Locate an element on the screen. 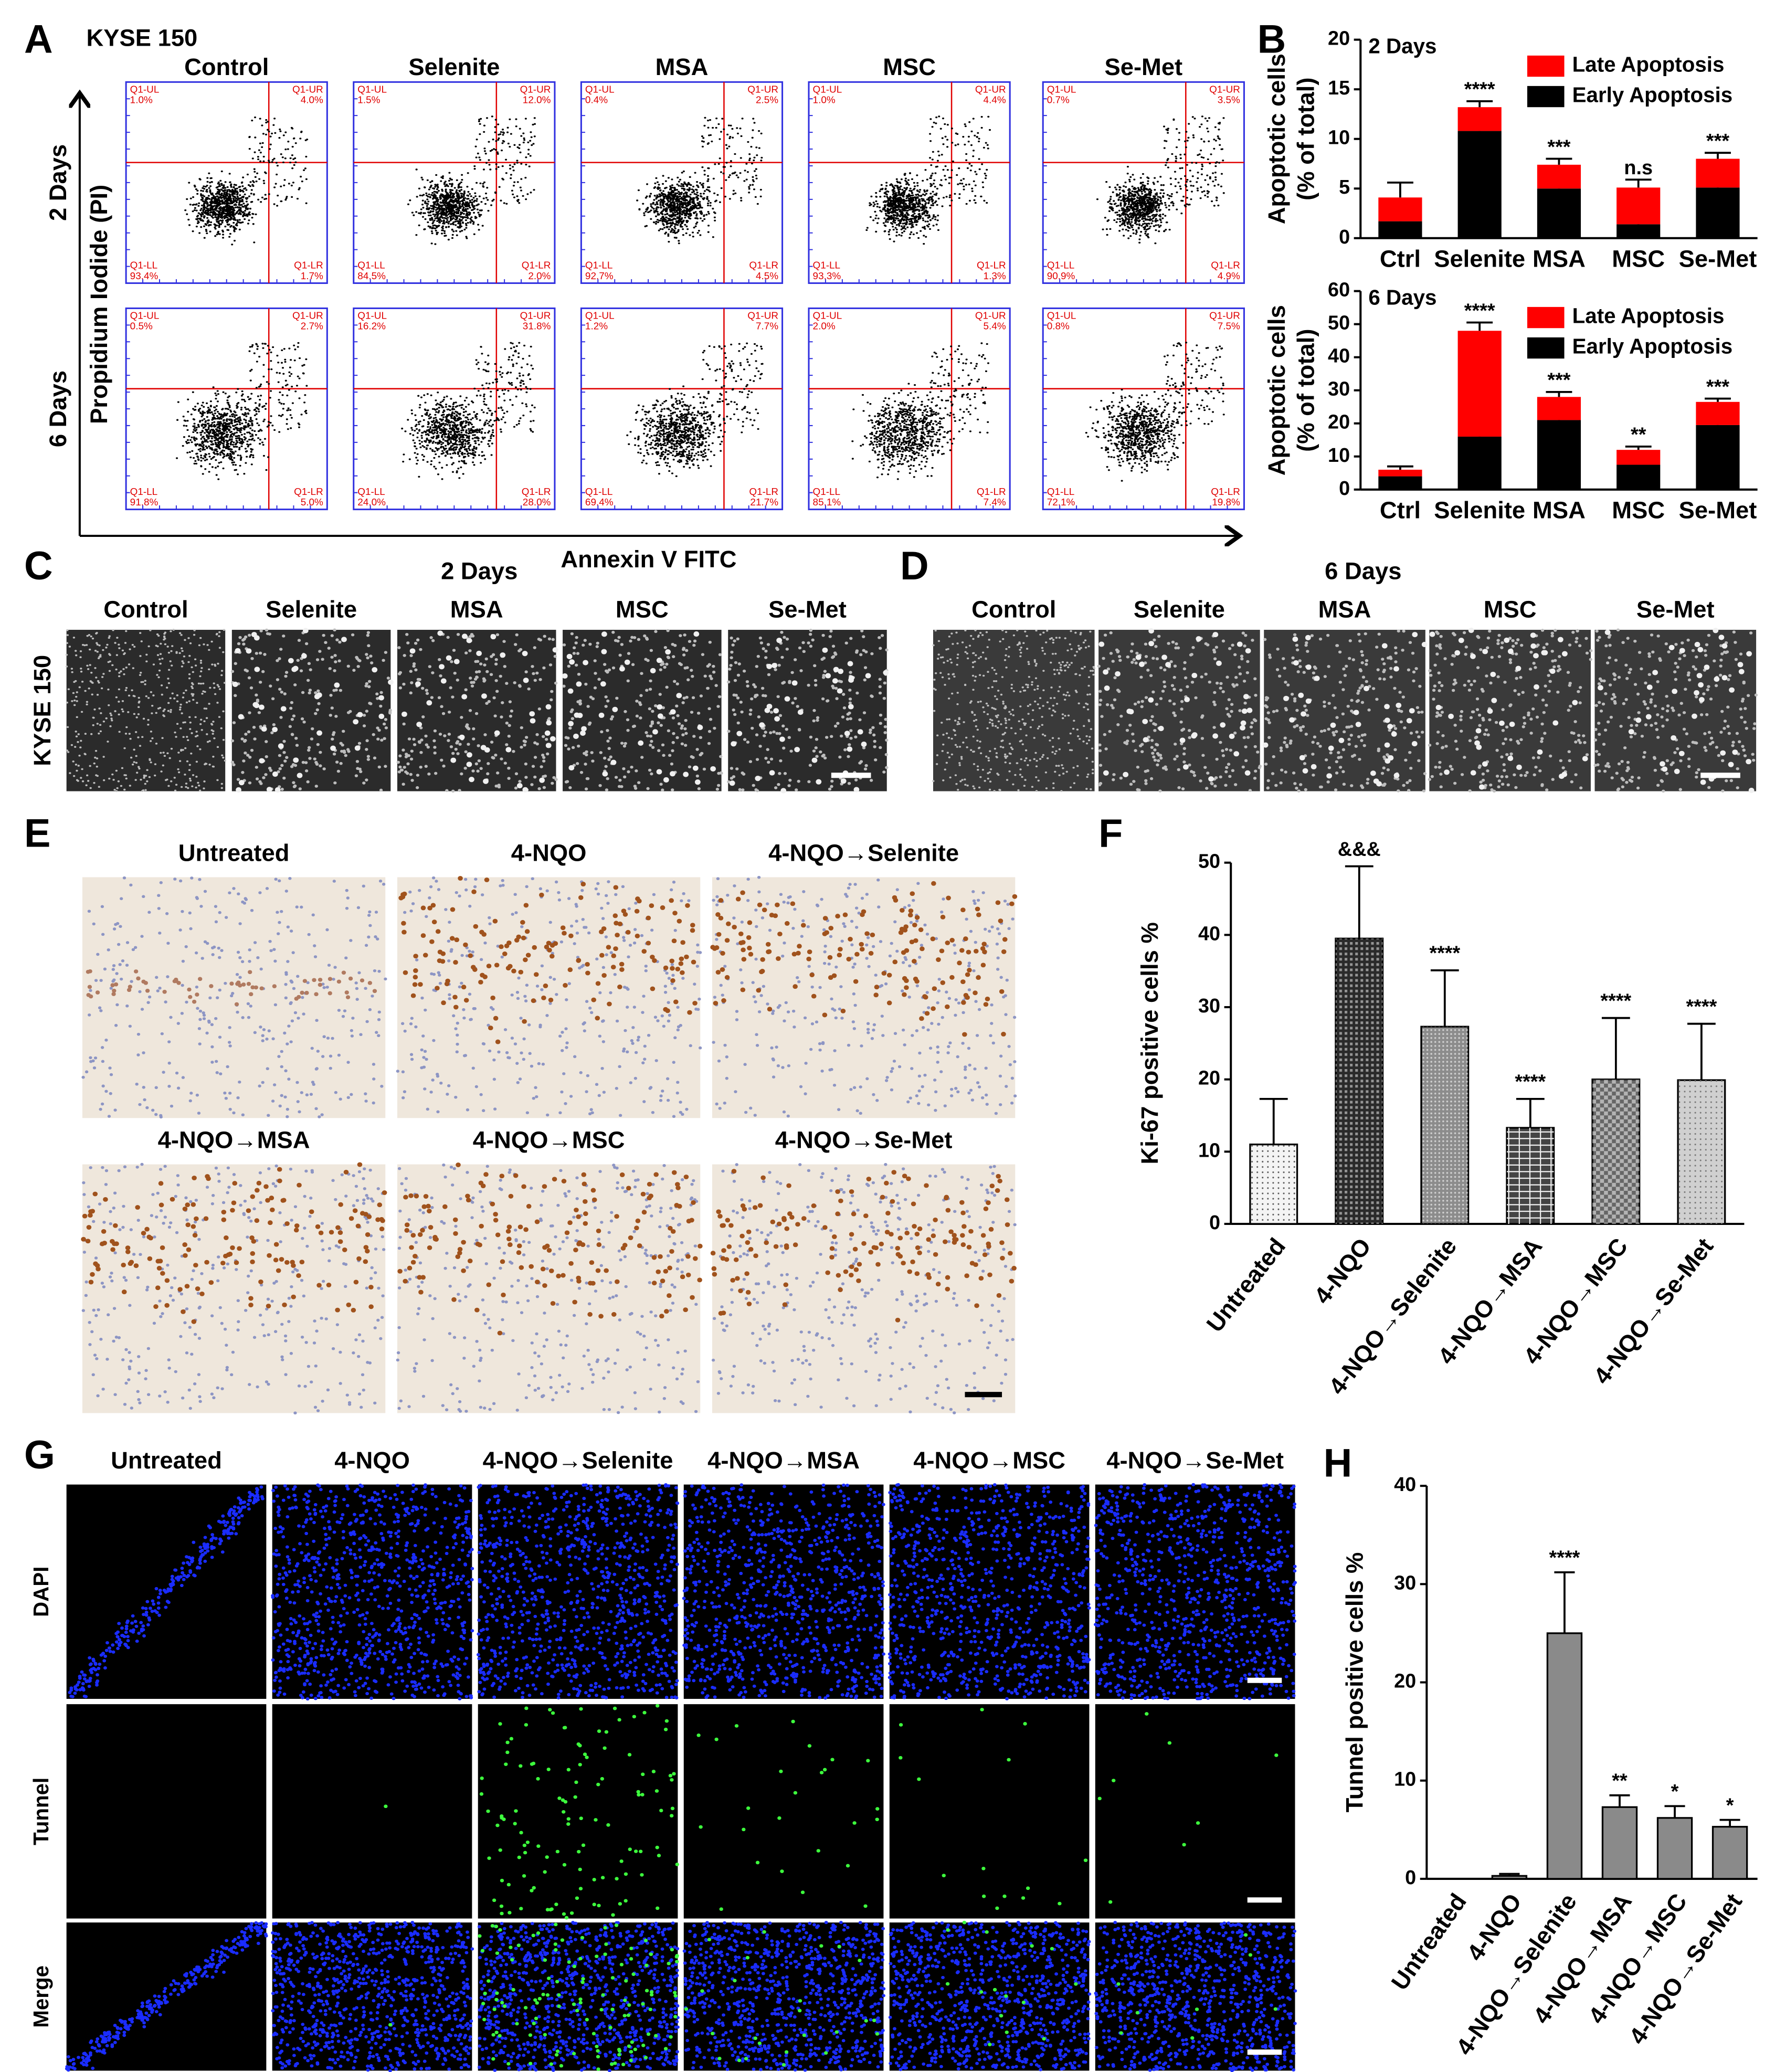  column-title: Untreated is located at coordinates (167, 1460).